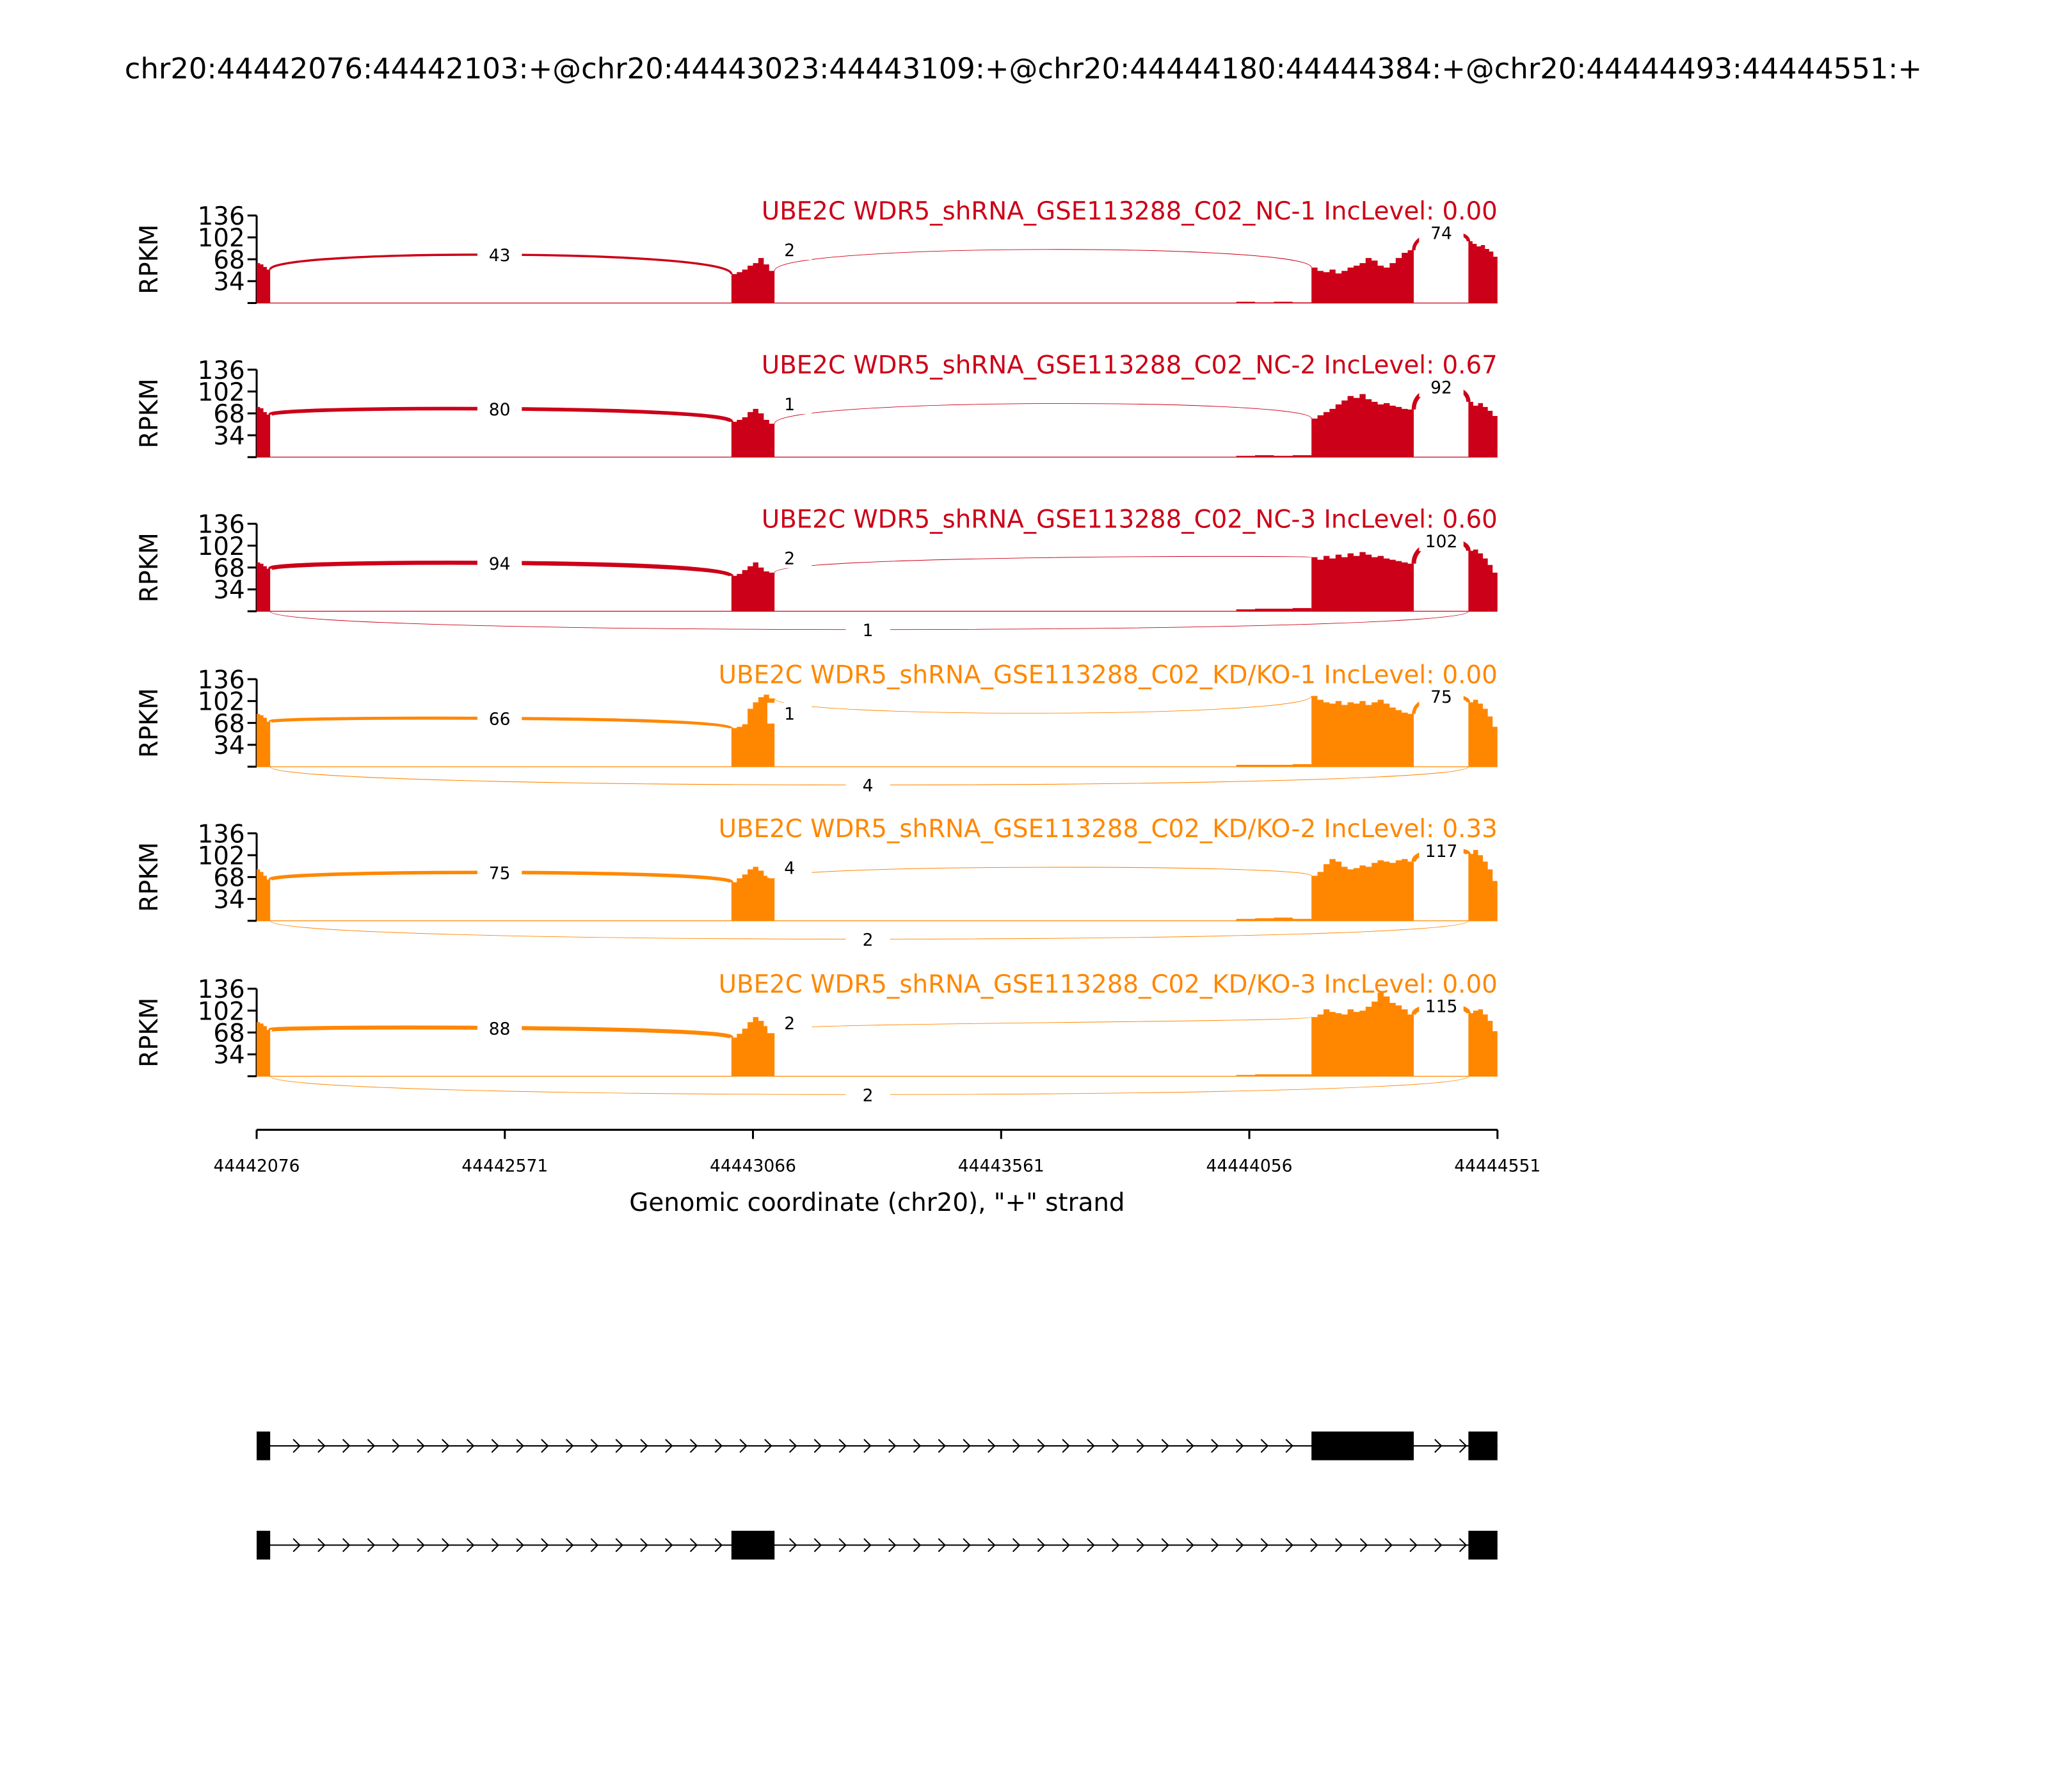 This screenshot has height=1792, width=2048. Describe the element at coordinates (1249, 1166) in the screenshot. I see `x-tick-label: 44444056` at that location.